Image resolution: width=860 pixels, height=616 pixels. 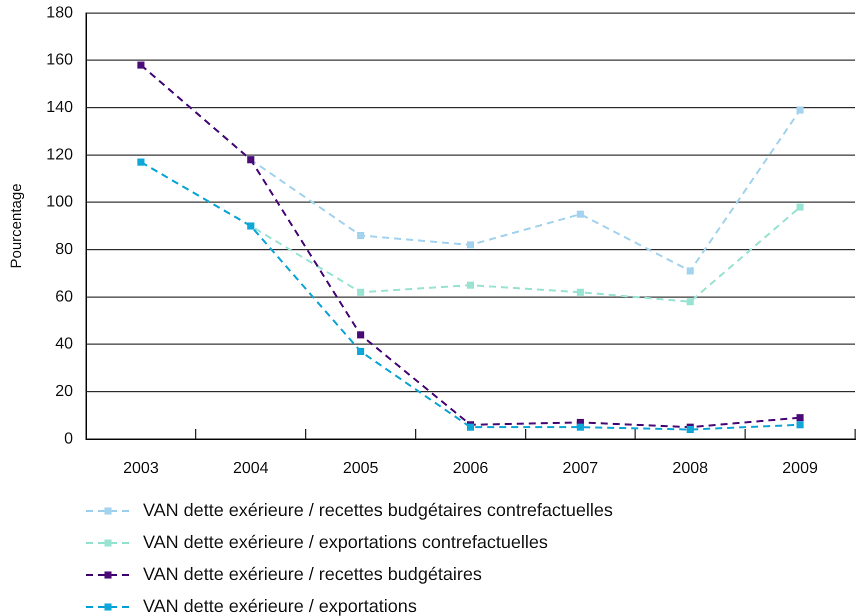 What do you see at coordinates (69, 439) in the screenshot?
I see `y-tick-label: 0` at bounding box center [69, 439].